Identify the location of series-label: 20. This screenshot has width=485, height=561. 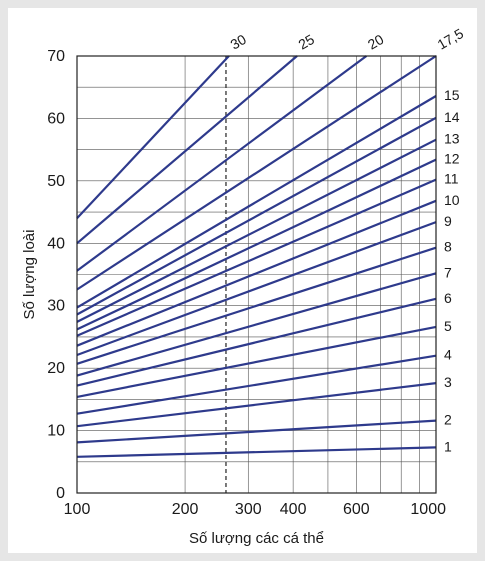
(376, 42).